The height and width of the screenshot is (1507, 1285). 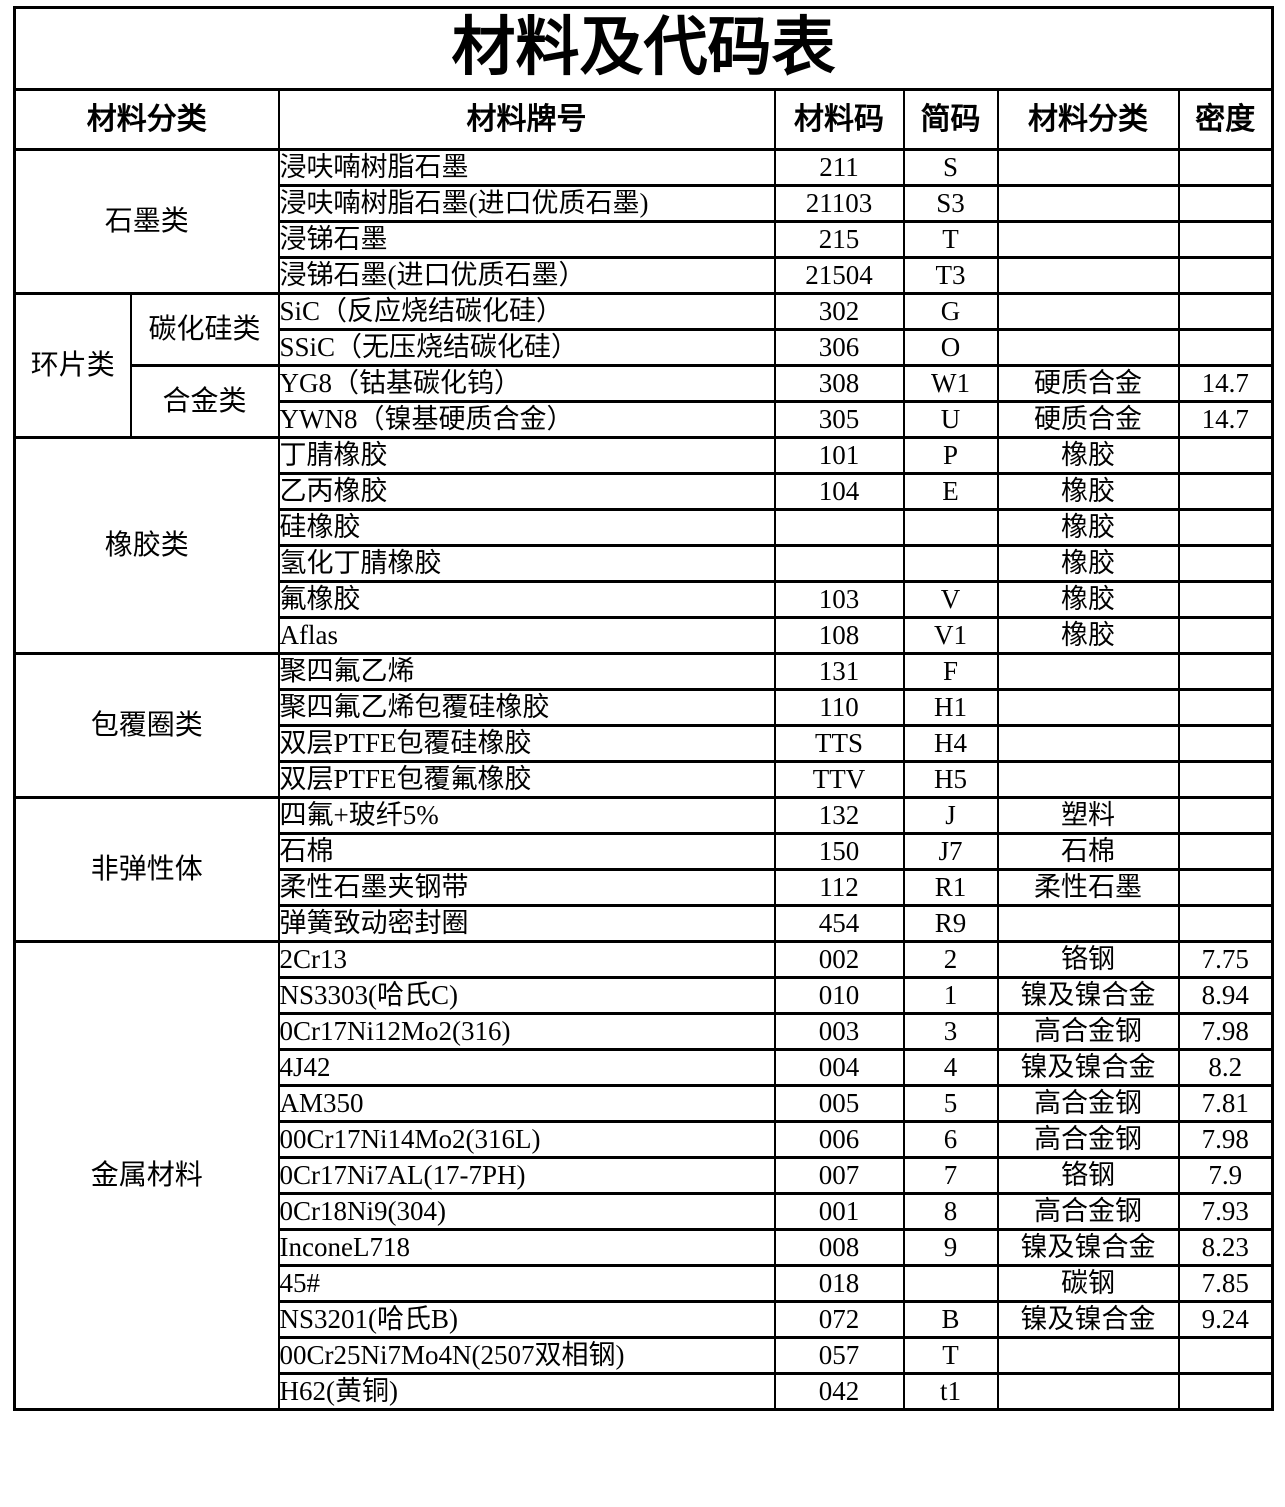 I want to click on material-code-cell: 003, so click(x=839, y=1031).